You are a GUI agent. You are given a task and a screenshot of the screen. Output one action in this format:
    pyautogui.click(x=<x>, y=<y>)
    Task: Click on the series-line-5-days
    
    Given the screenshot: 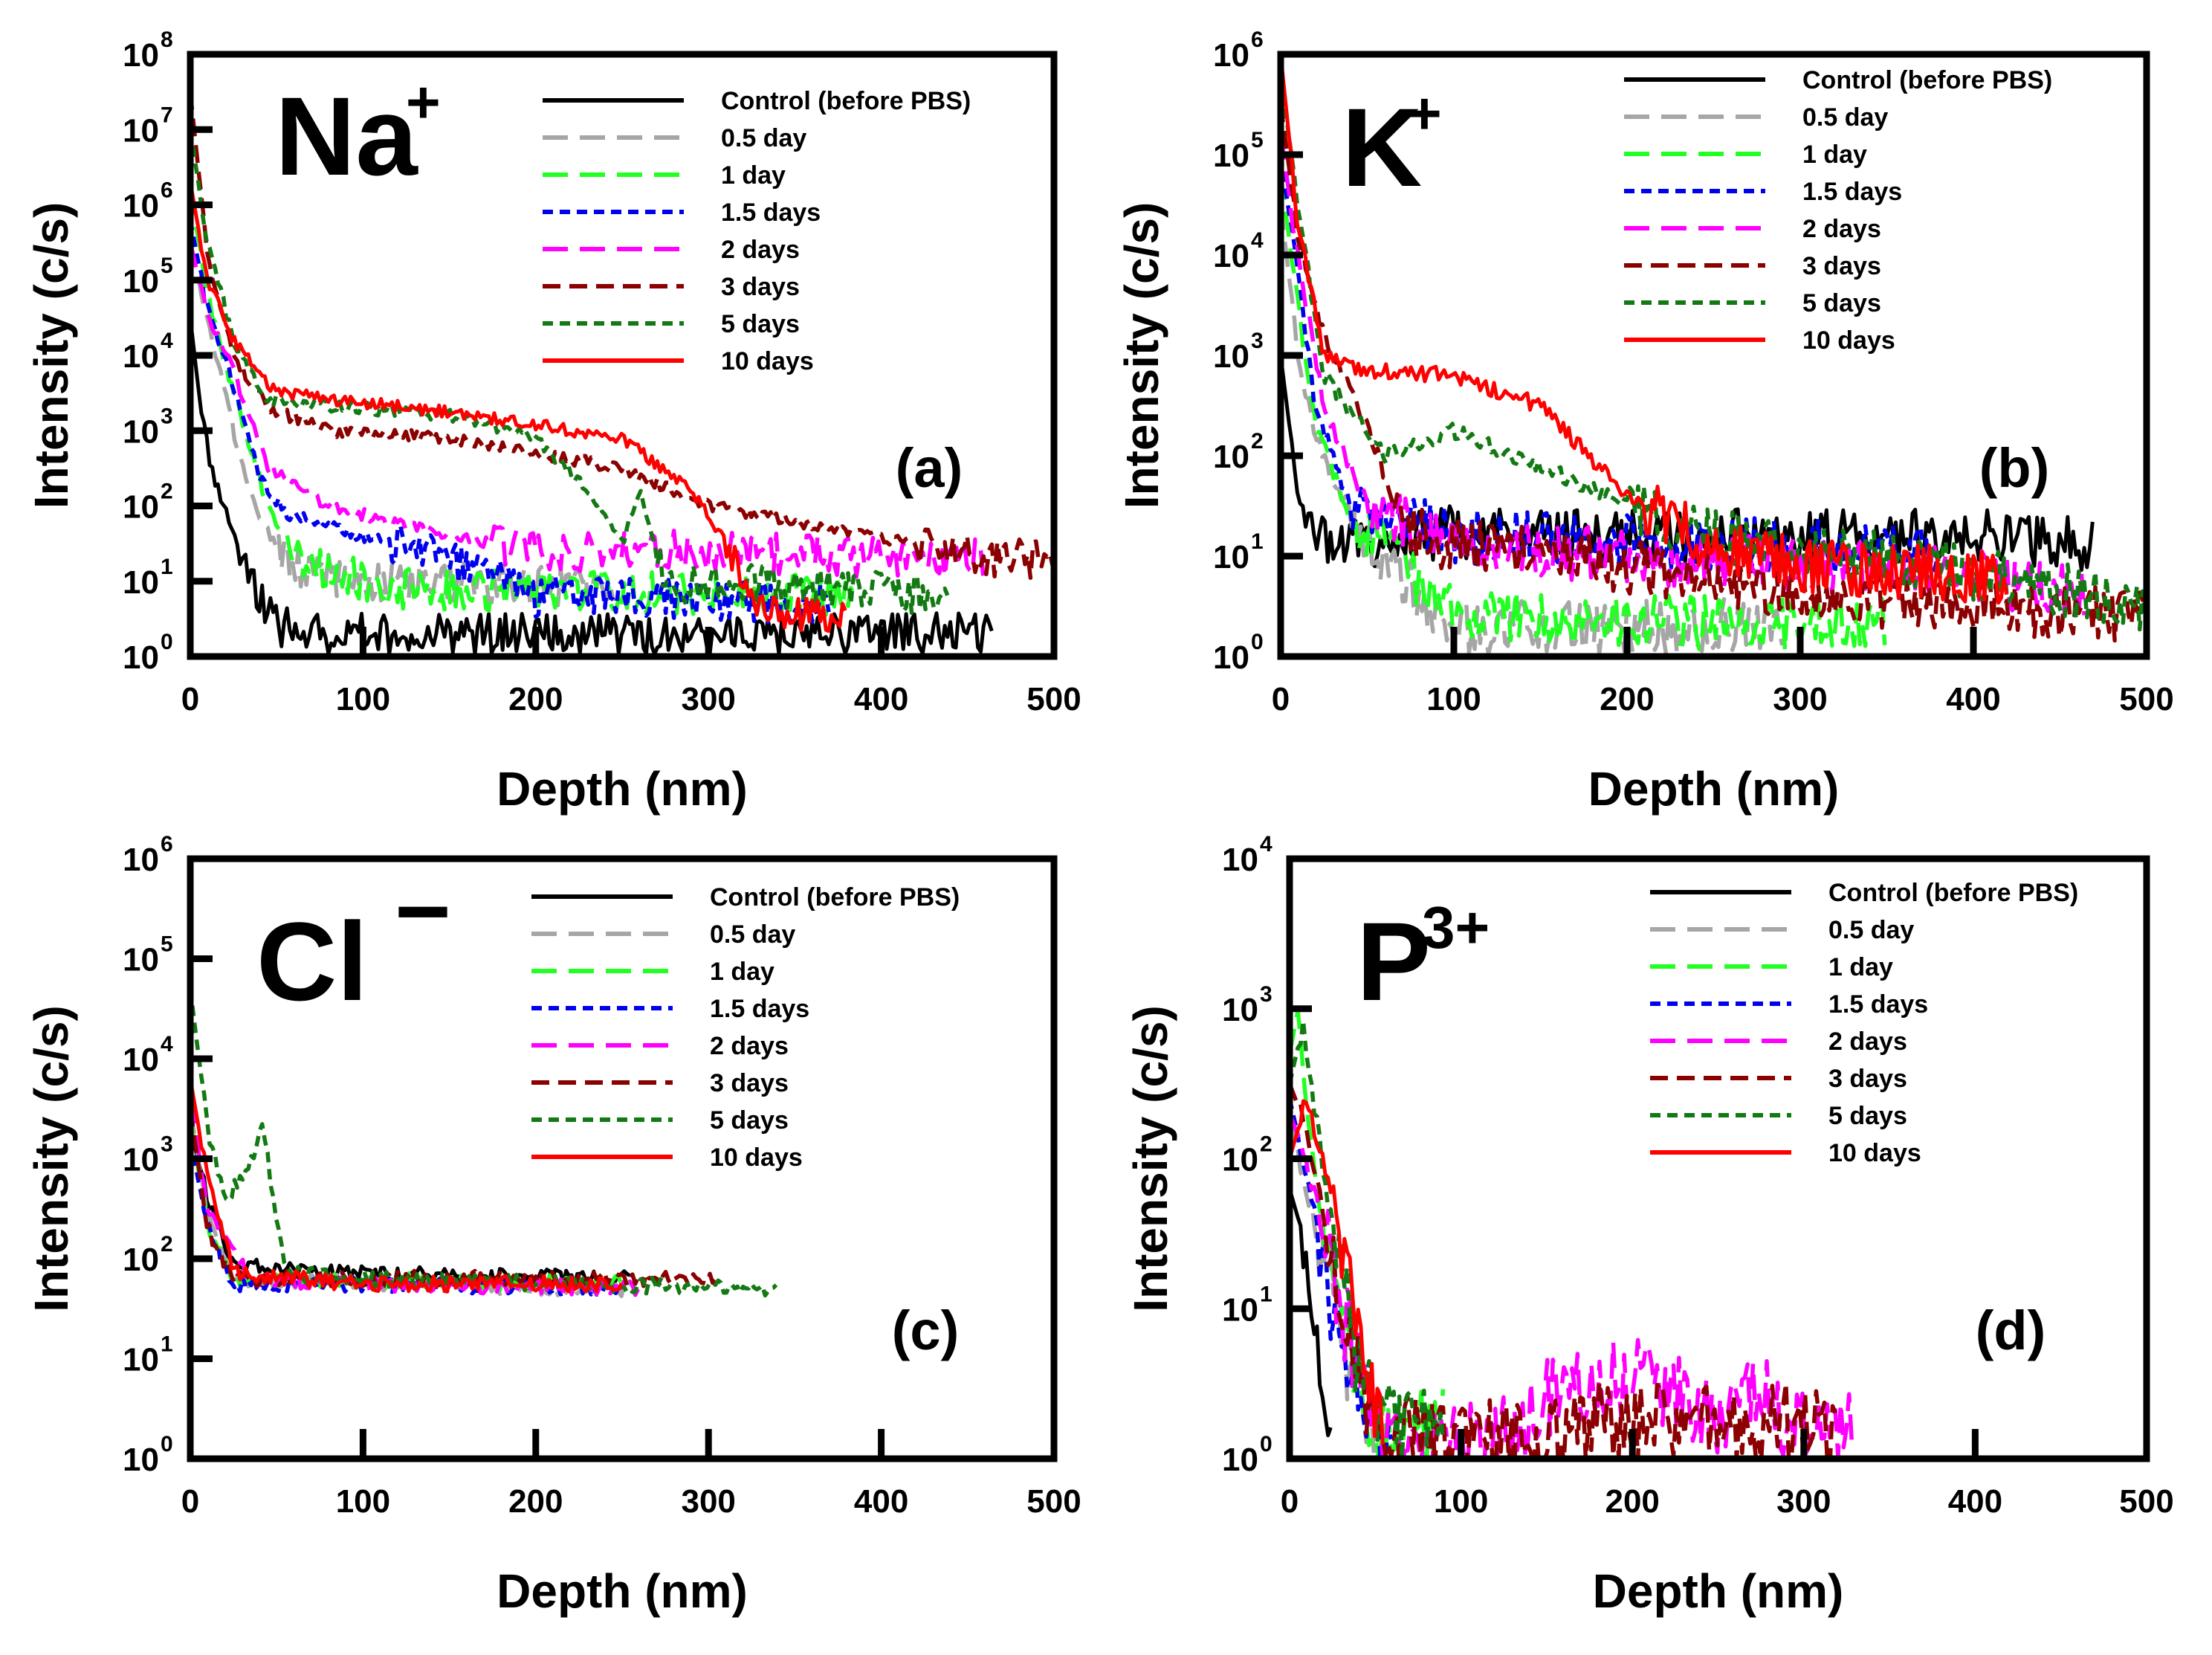 What is the action you would take?
    pyautogui.click(x=571, y=376)
    